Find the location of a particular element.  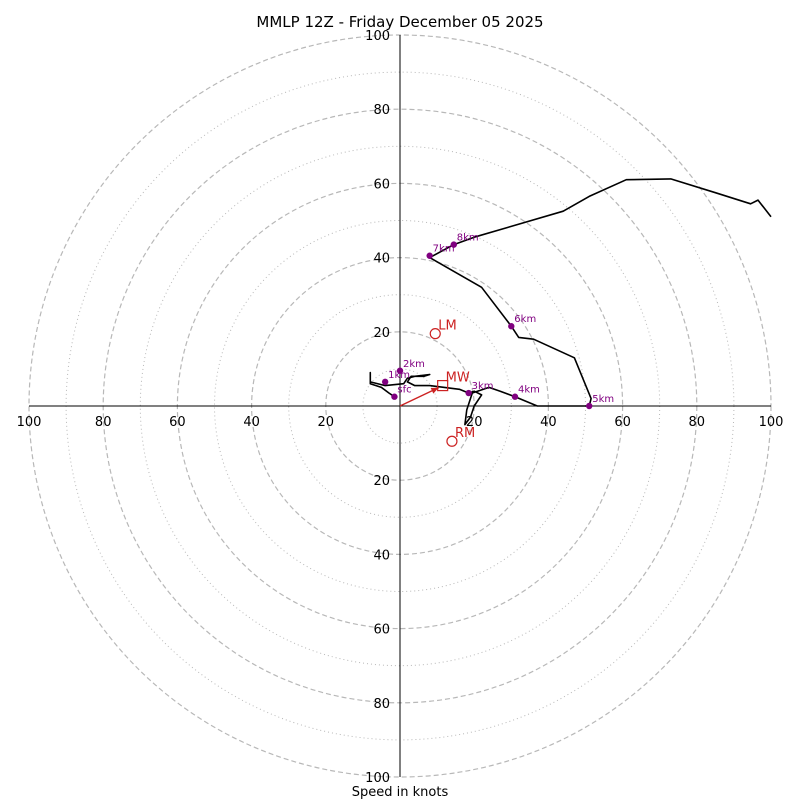

height-marker-label: 6km is located at coordinates (525, 319).